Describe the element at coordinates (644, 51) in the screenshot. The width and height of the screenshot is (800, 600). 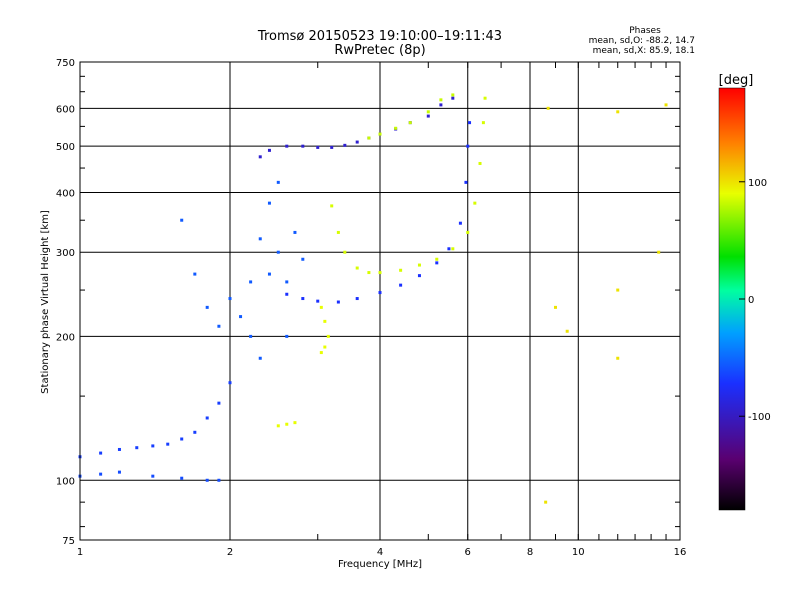
I see `phase-stats-x: mean, sd,X: 85.9, 18.1` at that location.